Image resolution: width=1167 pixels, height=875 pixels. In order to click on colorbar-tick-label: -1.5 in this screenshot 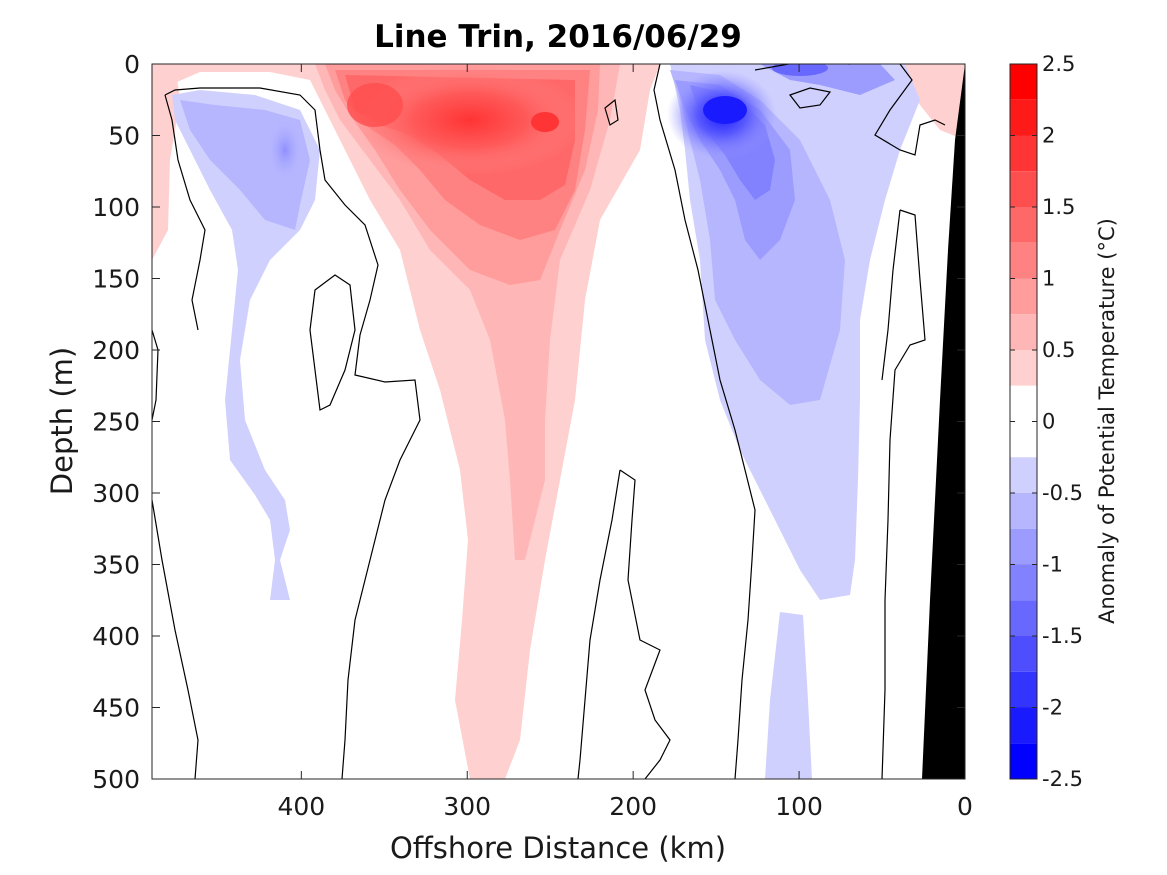, I will do `click(1062, 636)`.